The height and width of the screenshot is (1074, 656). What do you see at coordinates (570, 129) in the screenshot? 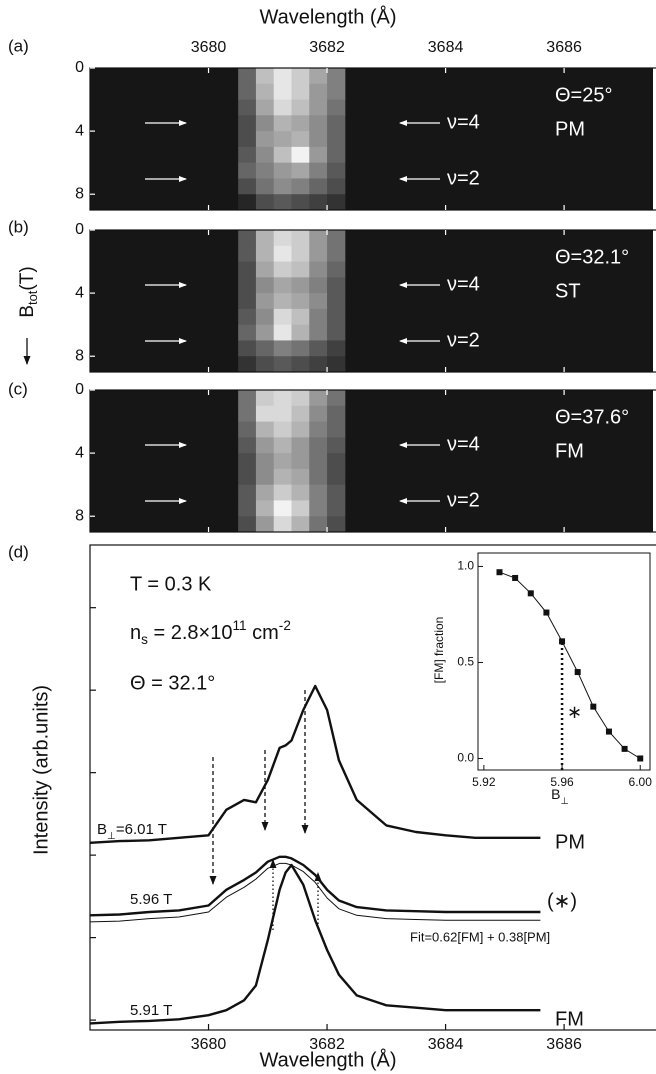
I see `annotation: PM` at bounding box center [570, 129].